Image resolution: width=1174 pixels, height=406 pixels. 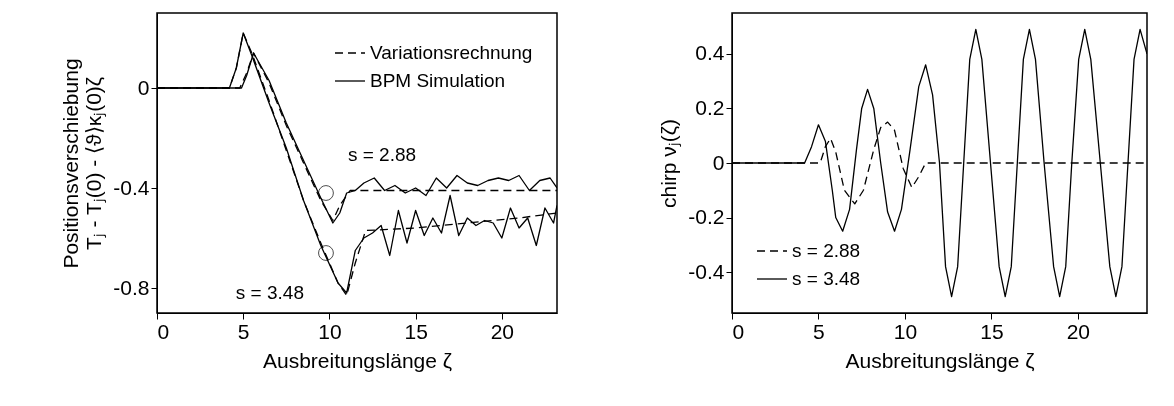 What do you see at coordinates (131, 287) in the screenshot?
I see `y-tick-label: -0.8` at bounding box center [131, 287].